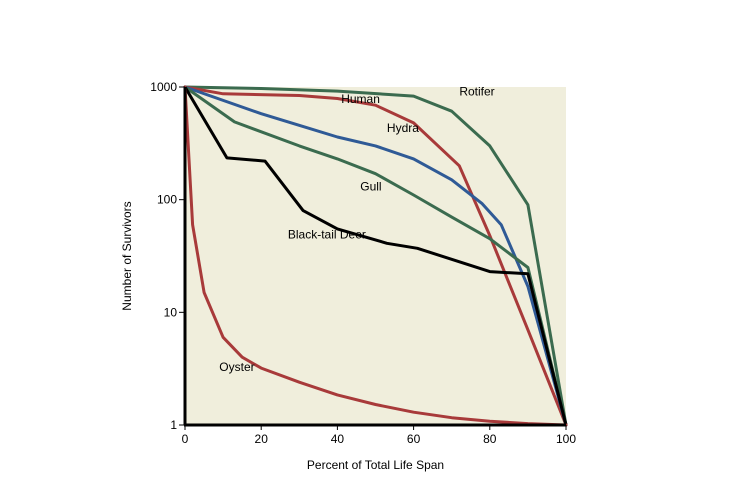 Image resolution: width=756 pixels, height=504 pixels. I want to click on series-label-hydra: Hydra, so click(403, 128).